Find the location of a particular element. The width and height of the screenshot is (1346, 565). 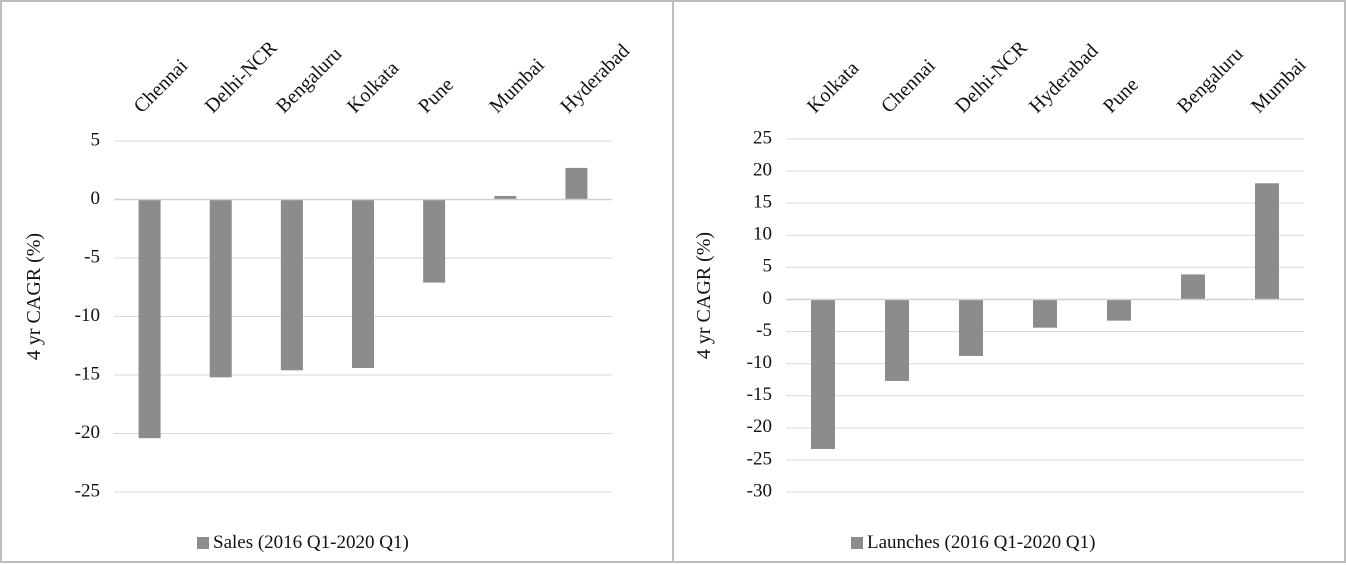

sales-legend-swatch is located at coordinates (203, 543).